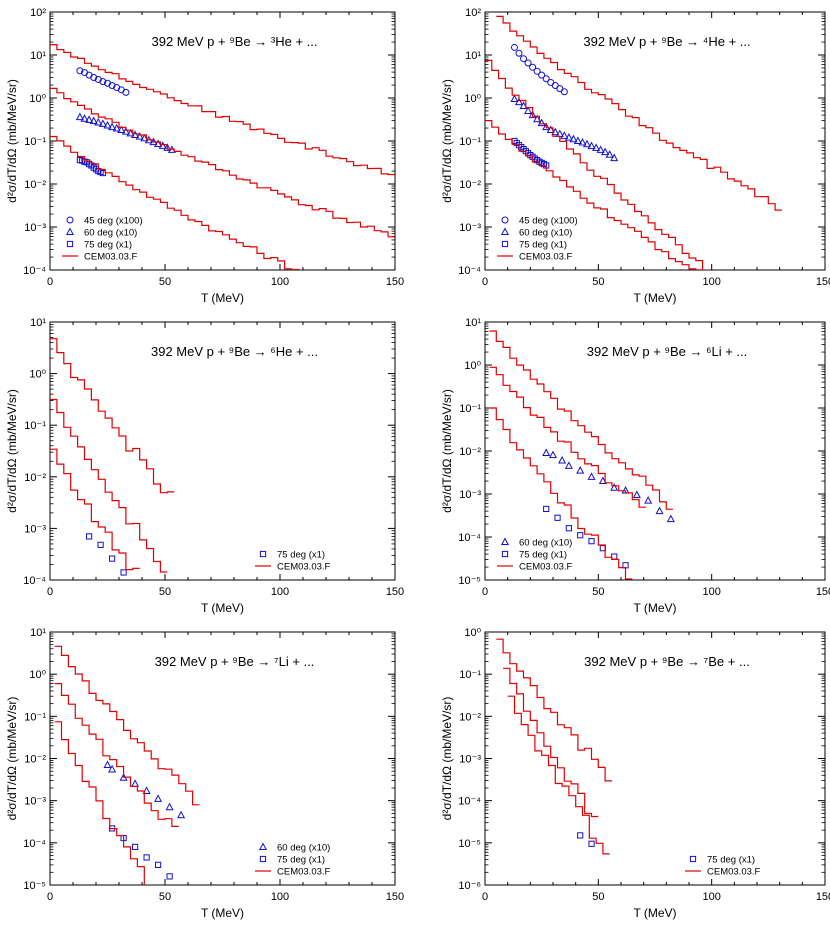  Describe the element at coordinates (35, 142) in the screenshot. I see `y-tick-label: 10⁻¹` at that location.